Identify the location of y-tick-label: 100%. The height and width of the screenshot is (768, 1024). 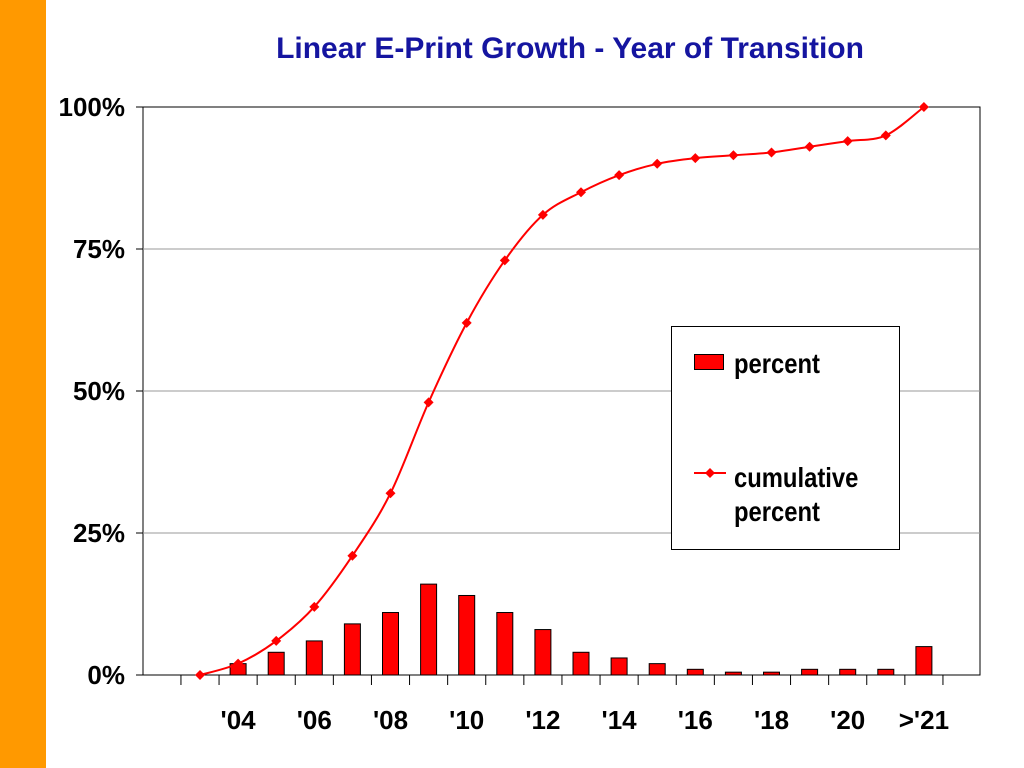
(92, 107).